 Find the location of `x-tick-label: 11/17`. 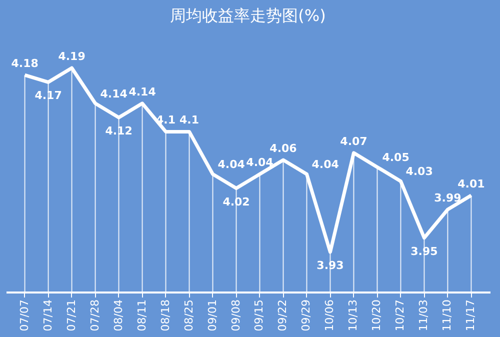

x-tick-label: 11/17 is located at coordinates (471, 316).